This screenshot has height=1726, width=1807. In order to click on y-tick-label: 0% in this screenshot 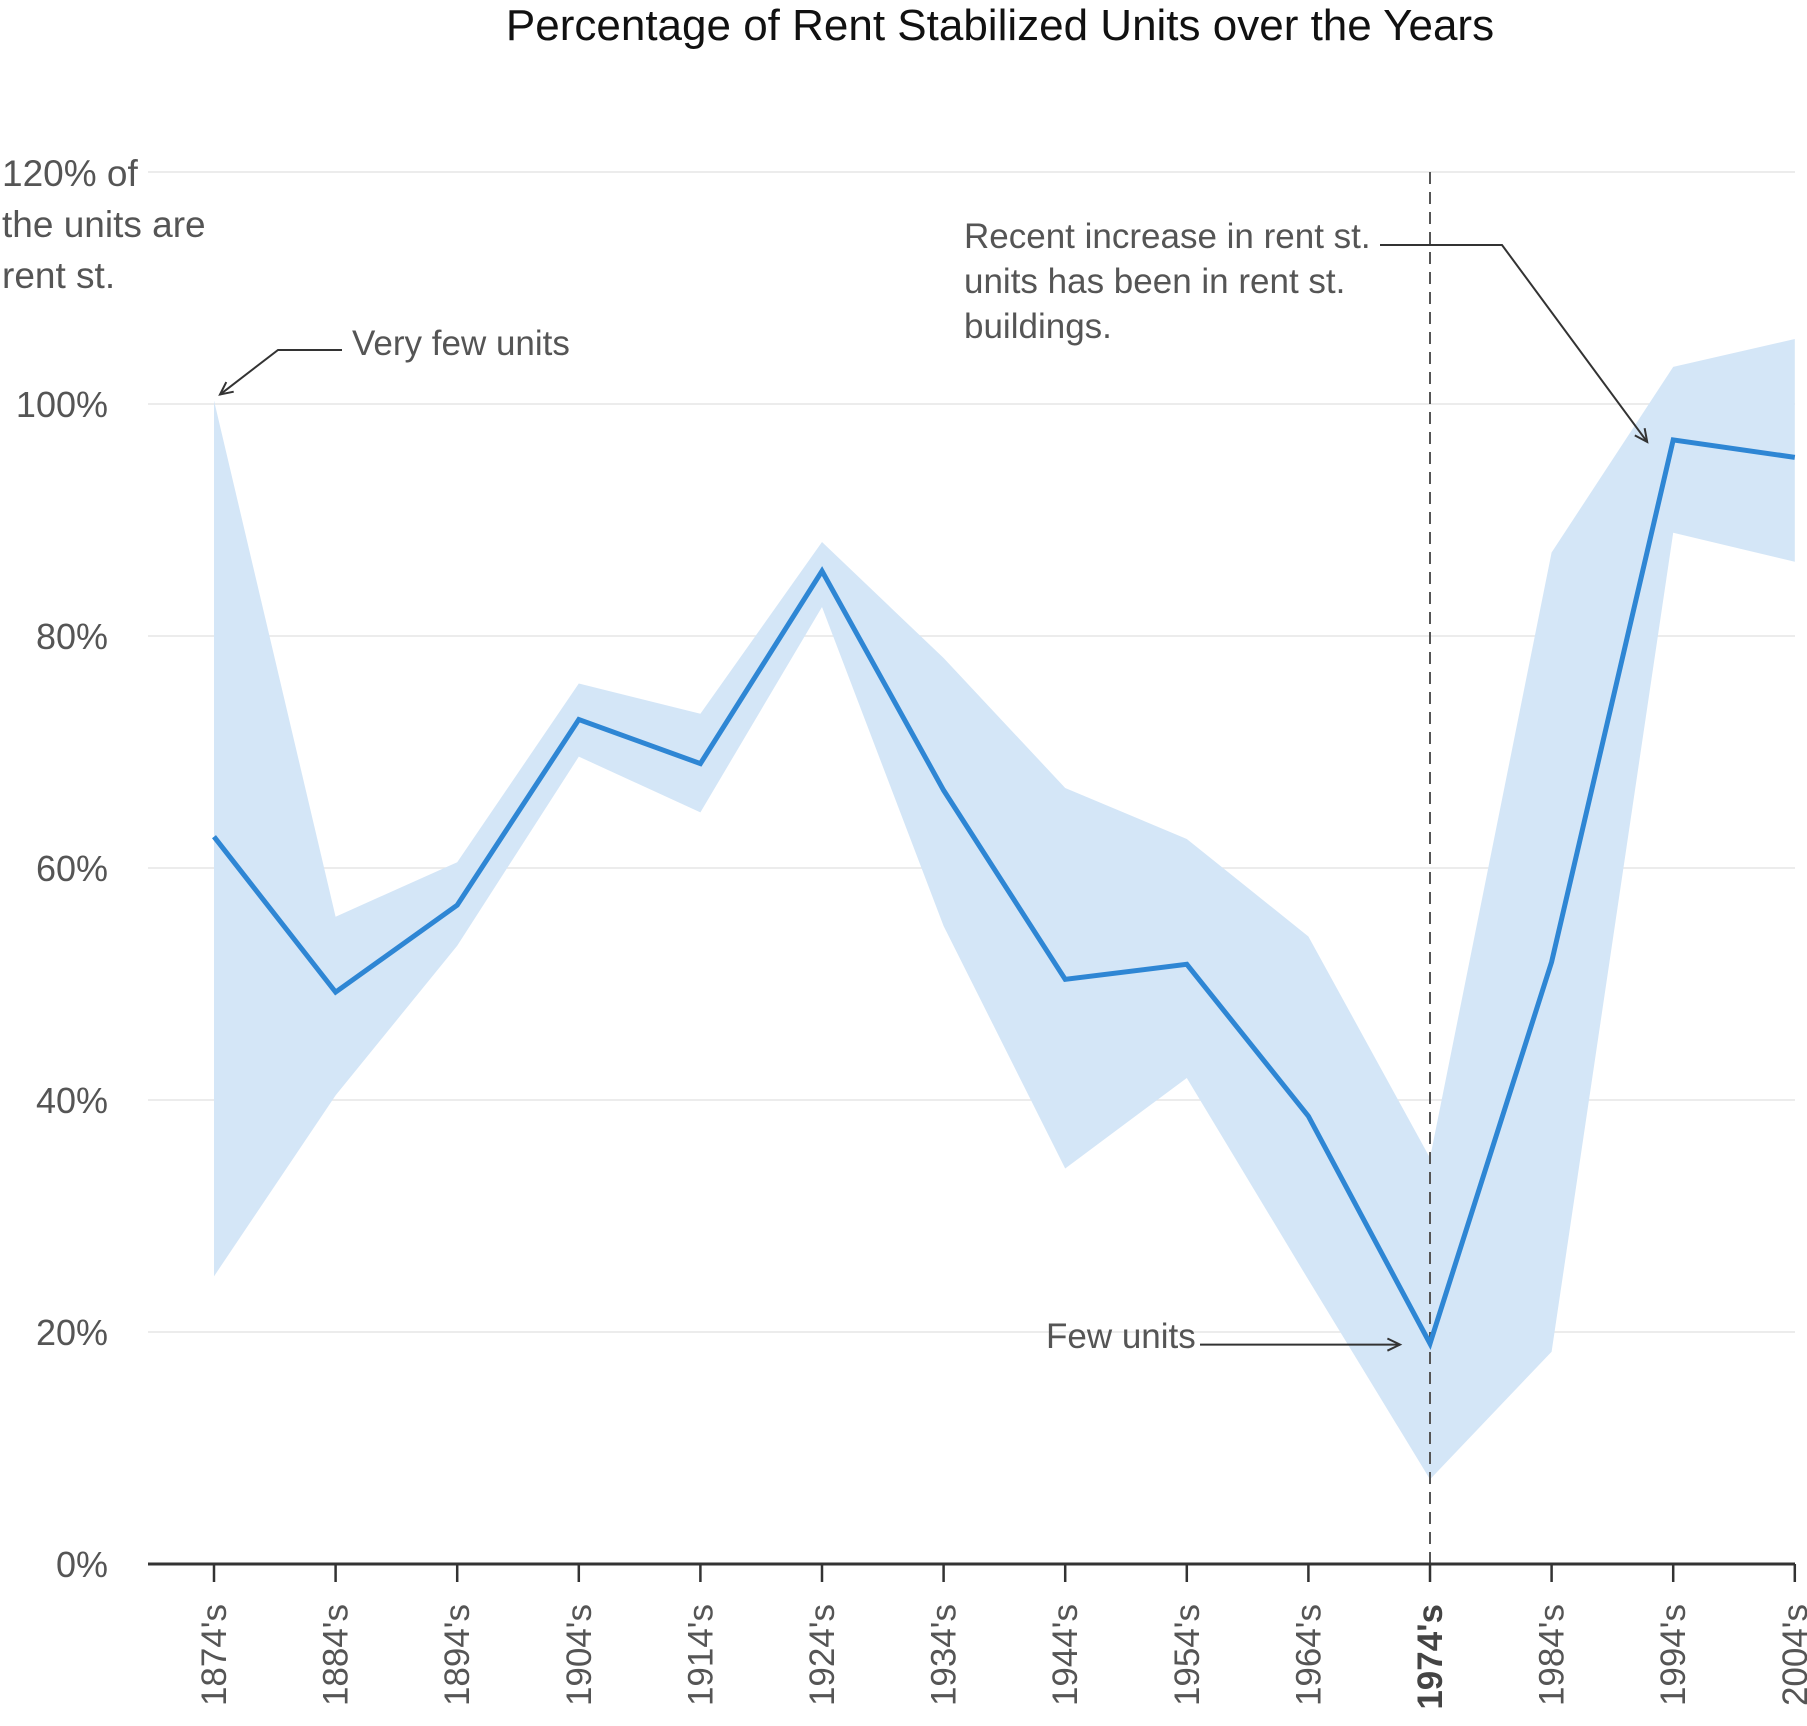, I will do `click(82, 1564)`.